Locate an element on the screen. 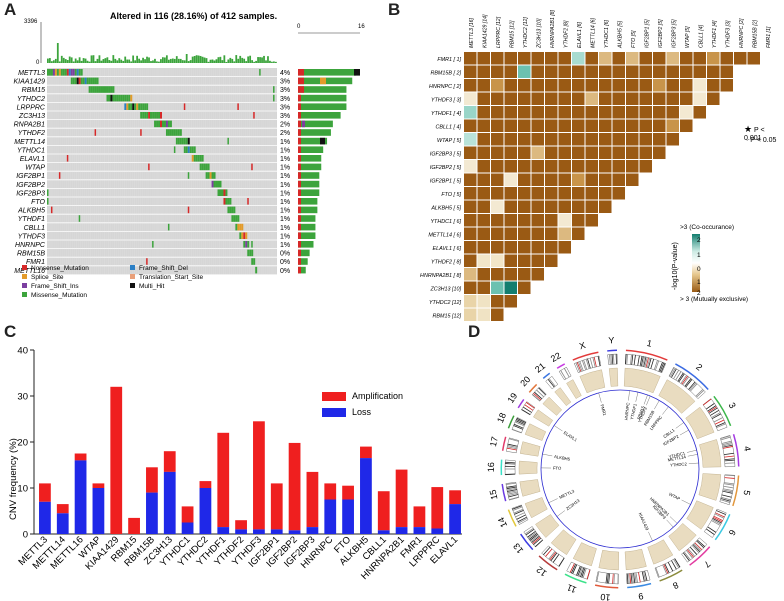 The height and width of the screenshot is (601, 784). row-label: IGF2BP3 [ 5] is located at coordinates (446, 155).